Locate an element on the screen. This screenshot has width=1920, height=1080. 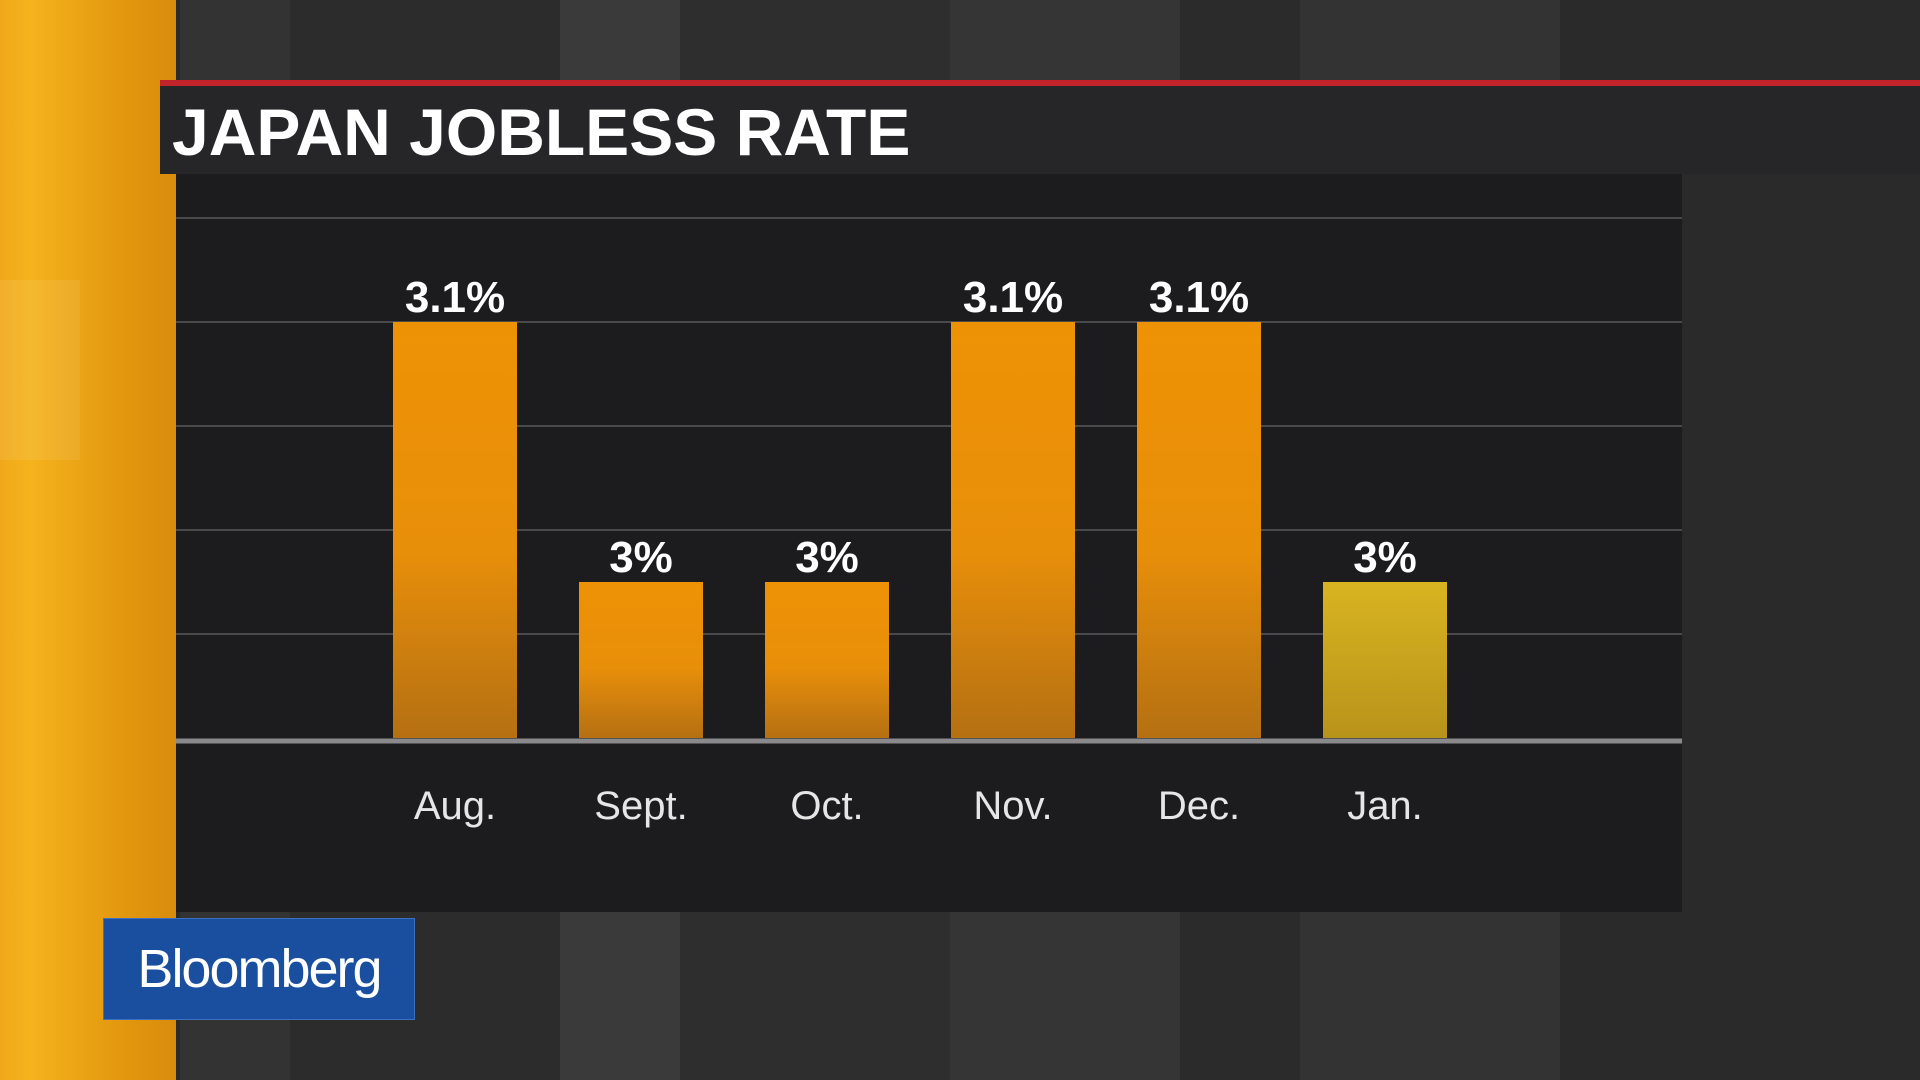
x-tick-label: Nov. is located at coordinates (1012, 806).